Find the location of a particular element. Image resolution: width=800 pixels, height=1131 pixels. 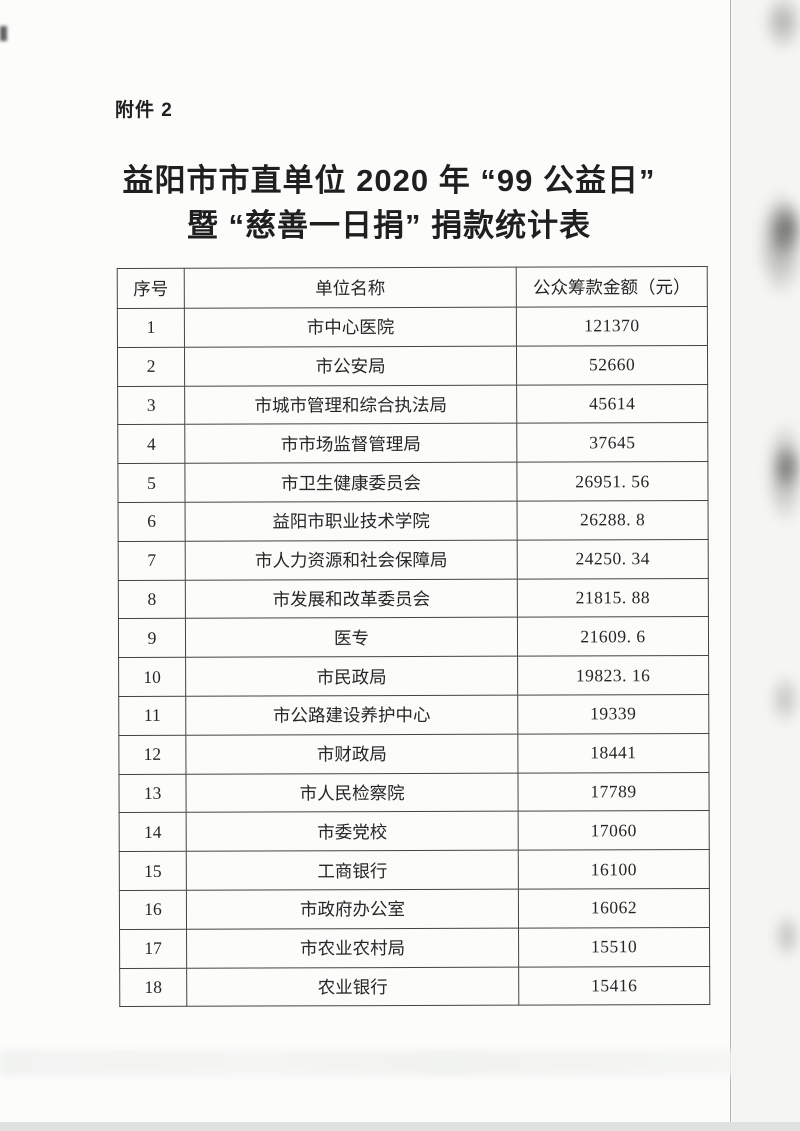

table-row: 10 市民政局 19823. 16 is located at coordinates (413, 676).